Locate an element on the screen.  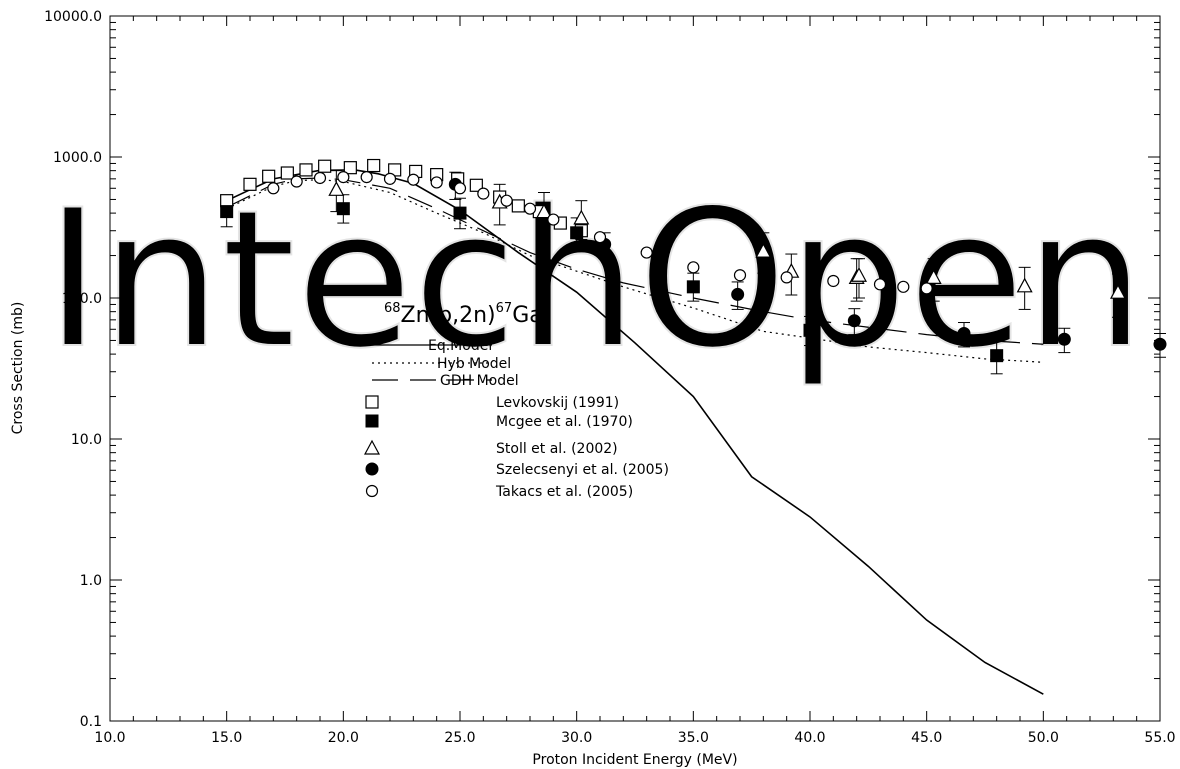
title-mass-b: 67 is located at coordinates (504, 308).